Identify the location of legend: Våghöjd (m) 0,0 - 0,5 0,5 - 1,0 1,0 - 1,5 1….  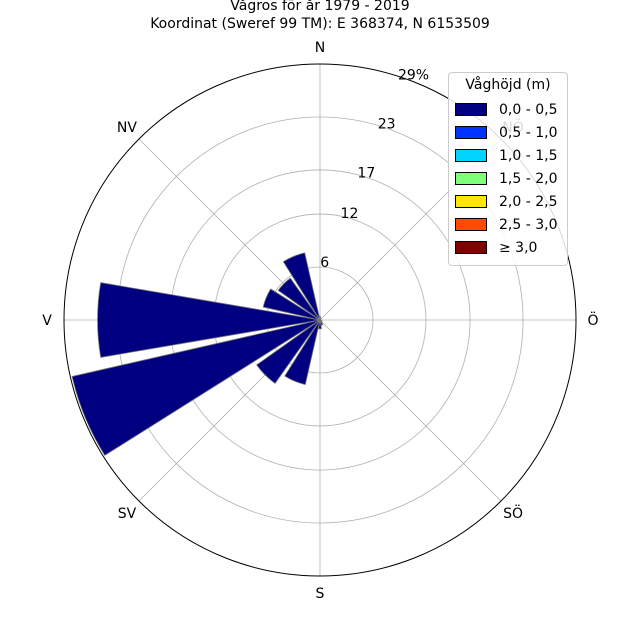
(508, 169).